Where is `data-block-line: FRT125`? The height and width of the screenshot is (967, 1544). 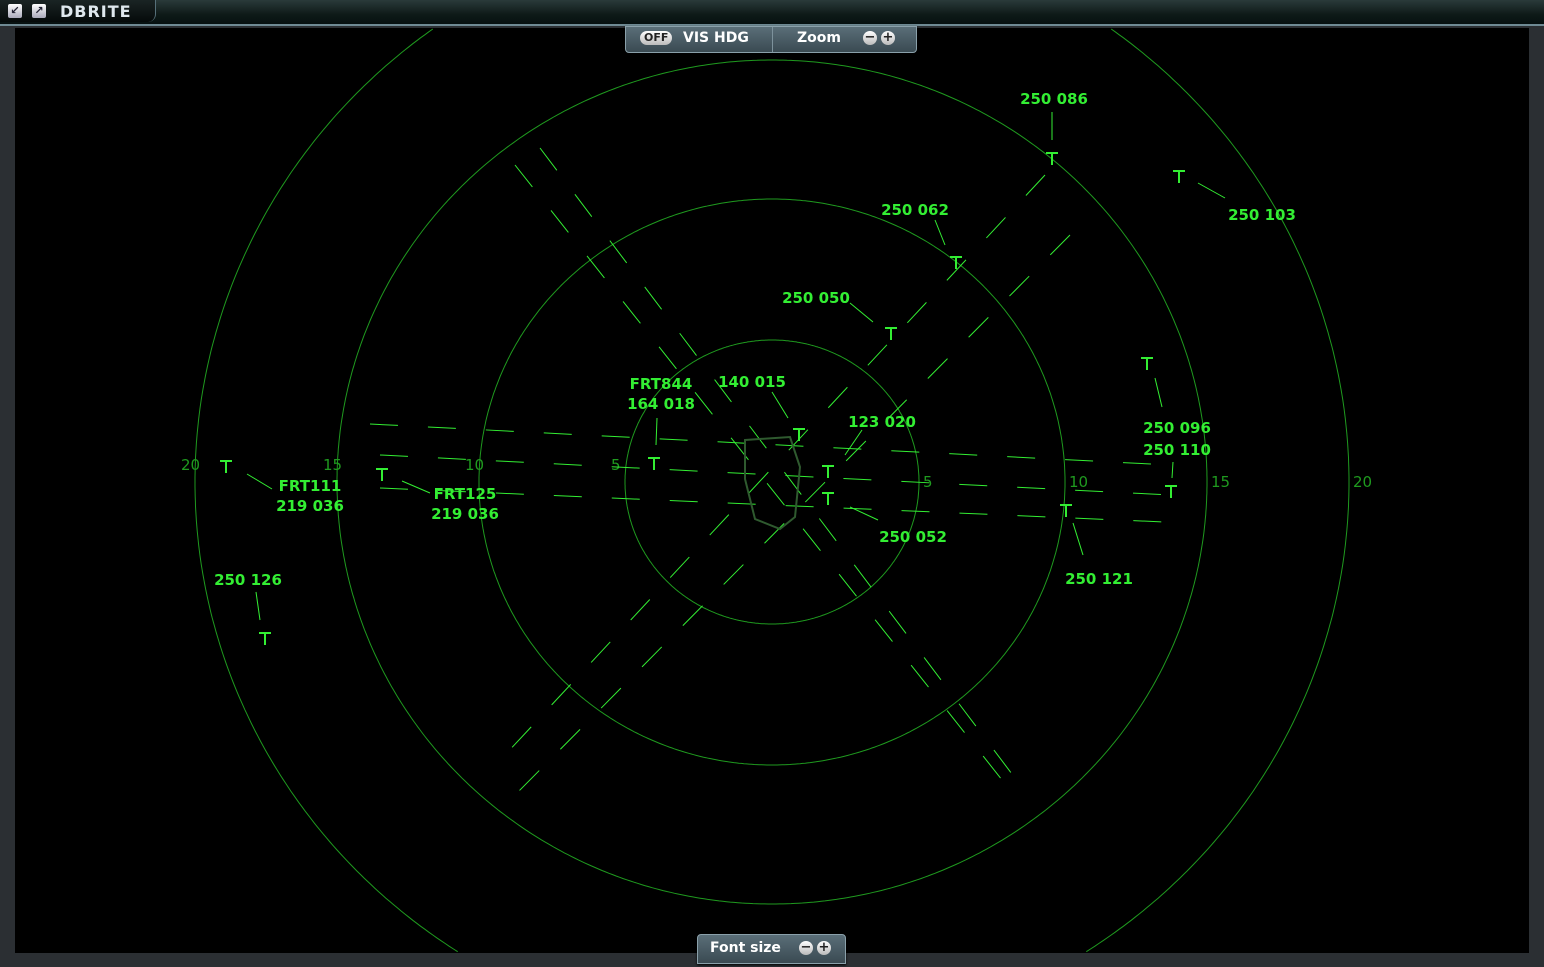 data-block-line: FRT125 is located at coordinates (465, 494).